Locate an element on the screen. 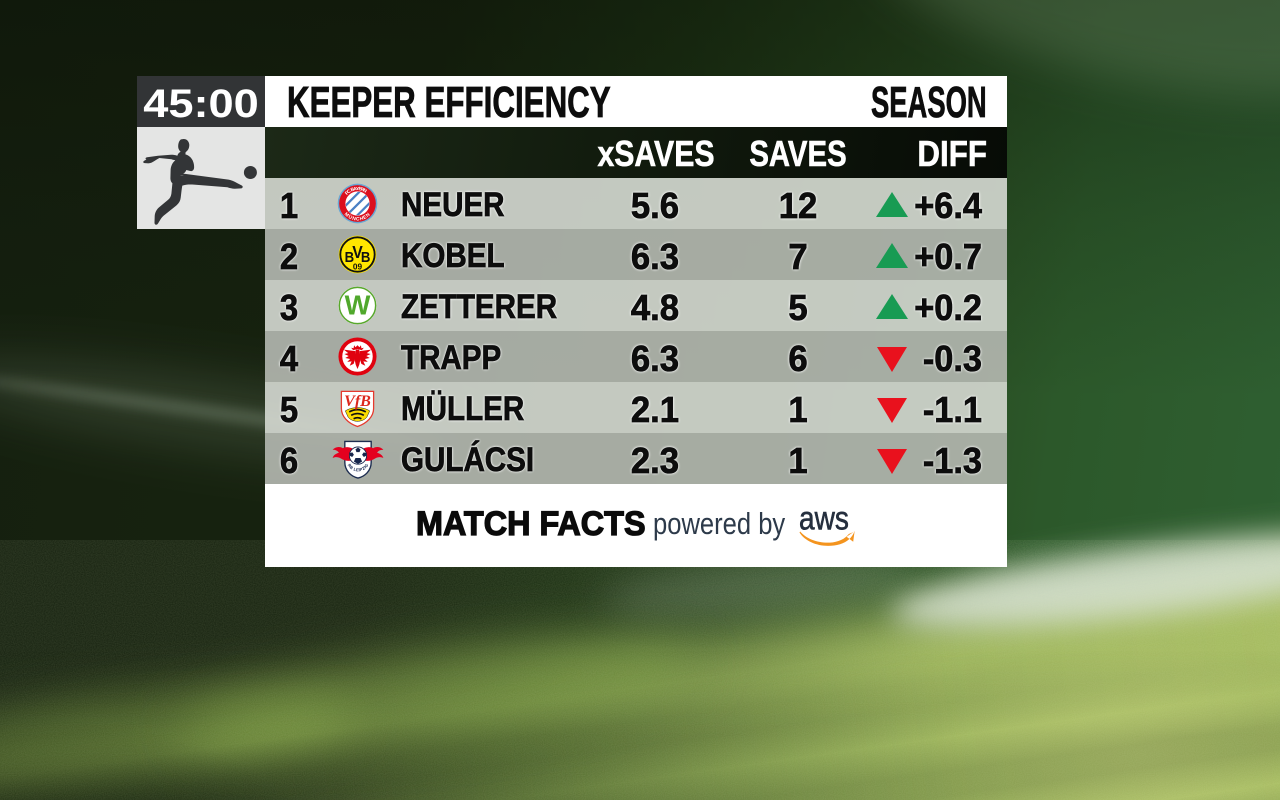  svg-text: Y is located at coordinates (358, 189).